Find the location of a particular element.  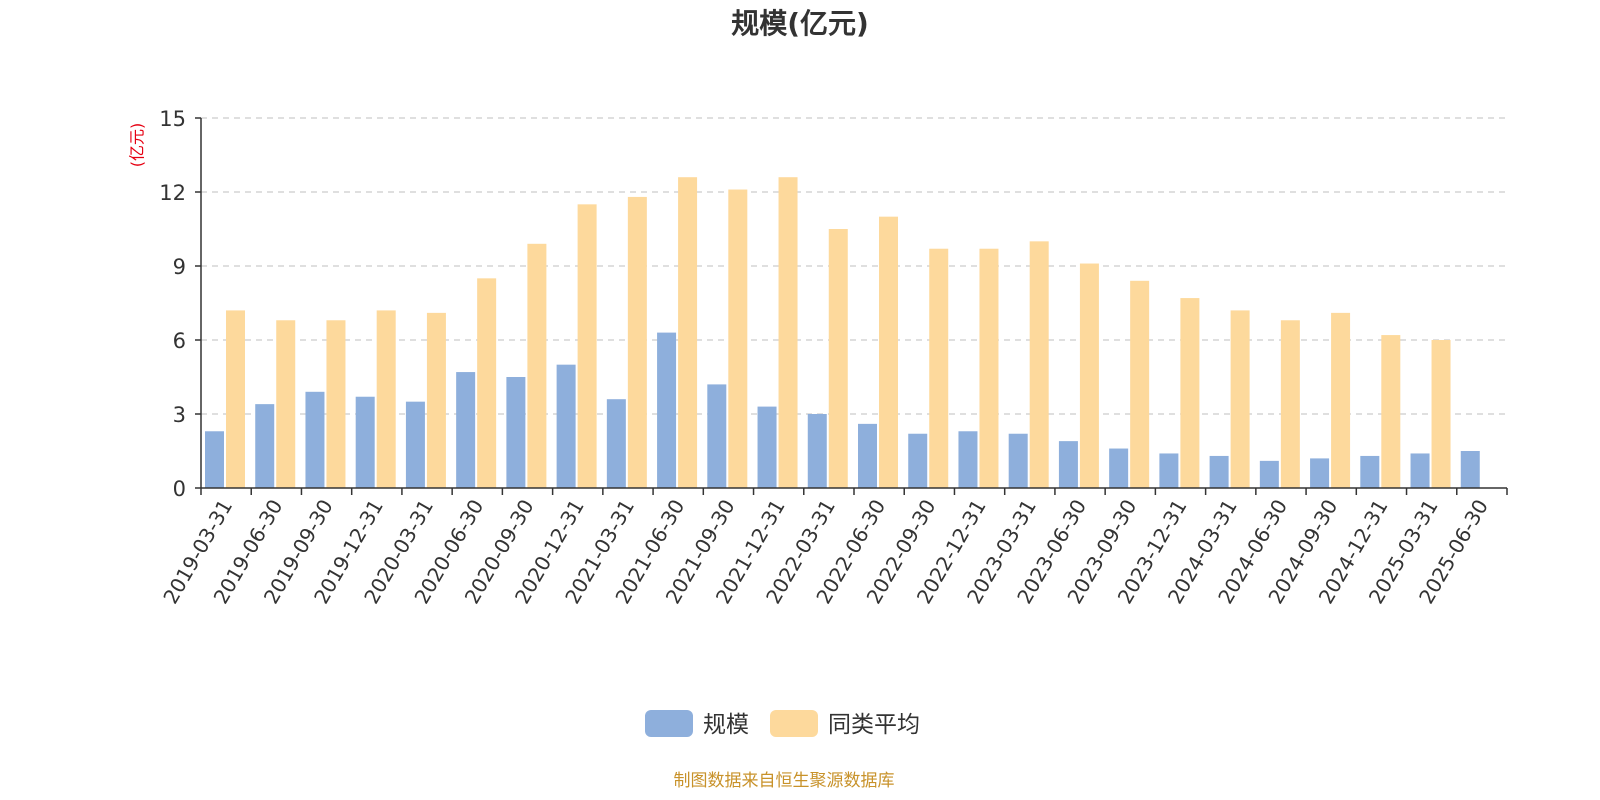

legend: 规模 同类平均 is located at coordinates (782, 724).